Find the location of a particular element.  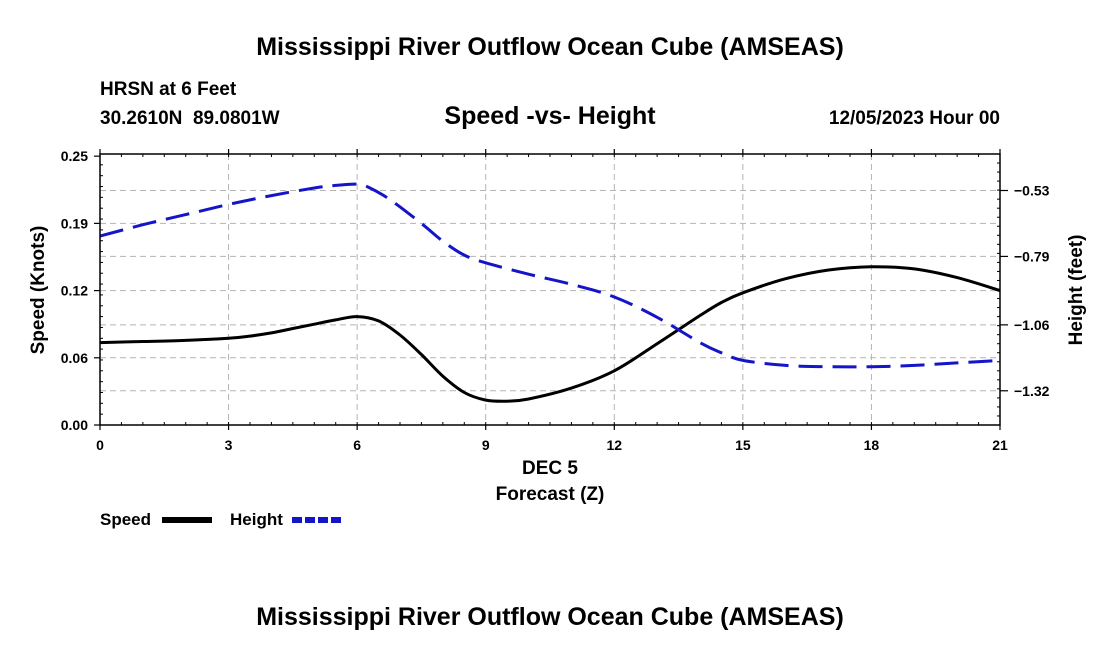

x-tick-label: 21 is located at coordinates (1000, 445).